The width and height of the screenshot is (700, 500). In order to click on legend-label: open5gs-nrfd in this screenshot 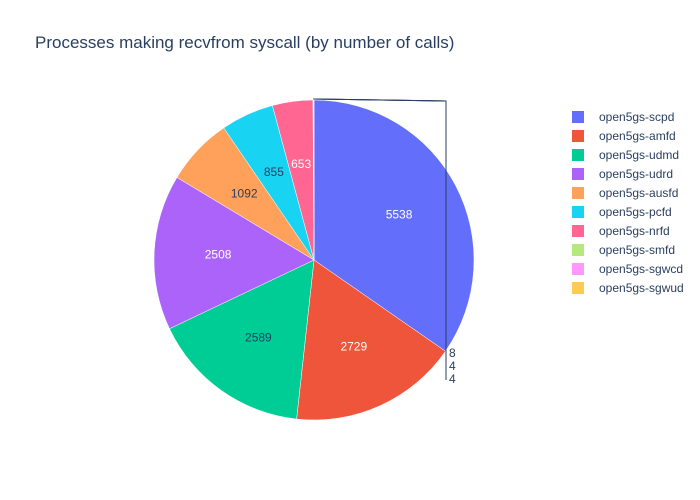, I will do `click(634, 230)`.